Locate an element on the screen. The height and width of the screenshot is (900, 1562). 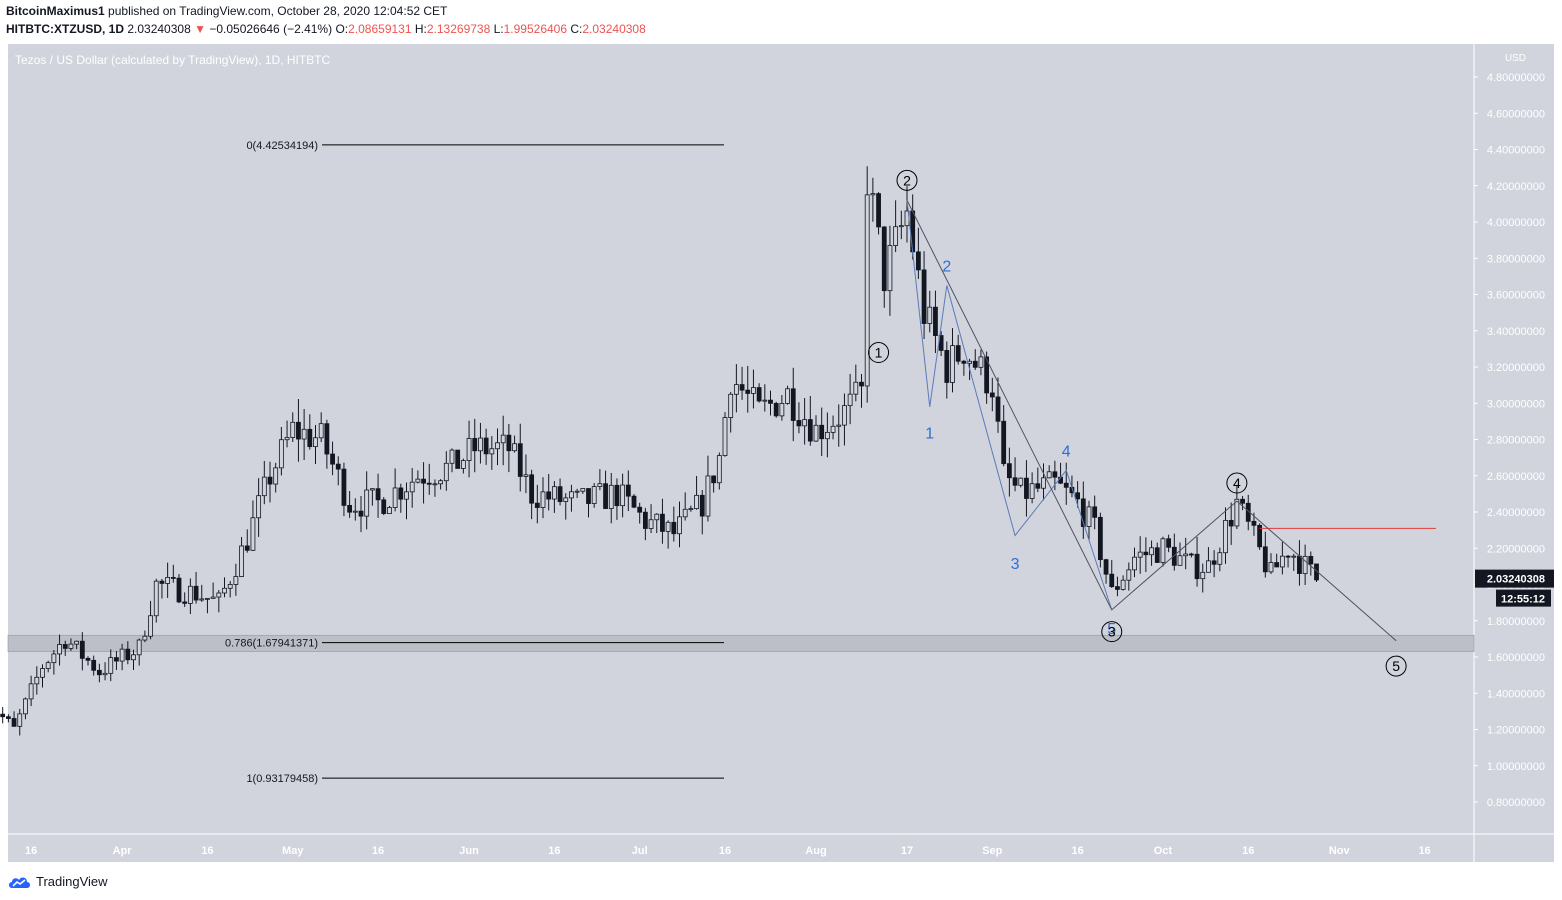
price-change: −0.05026646 (−2.41%) is located at coordinates (271, 29).